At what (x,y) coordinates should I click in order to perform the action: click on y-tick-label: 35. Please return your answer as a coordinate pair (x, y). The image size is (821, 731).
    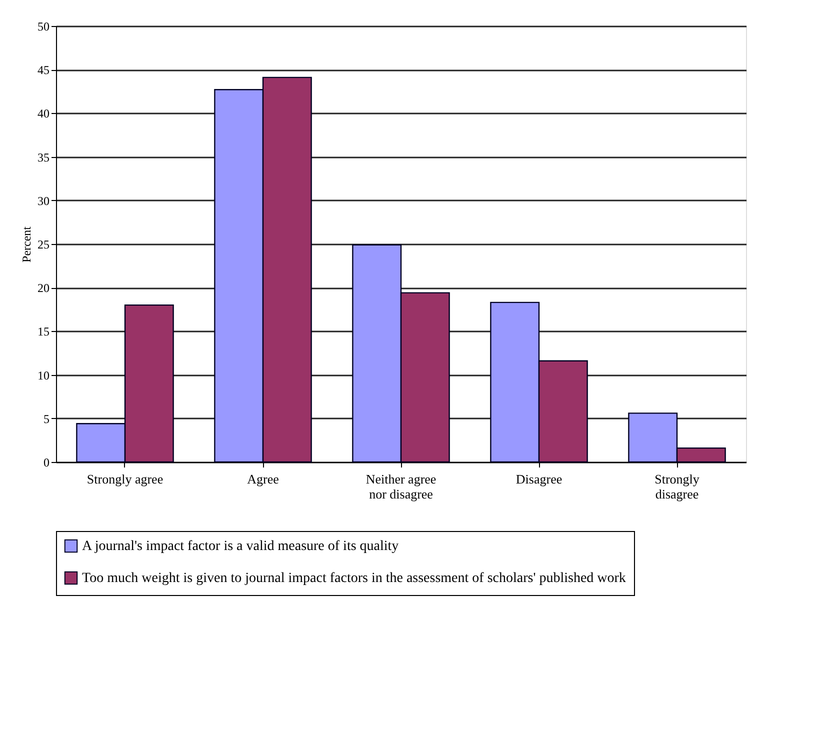
    Looking at the image, I should click on (44, 157).